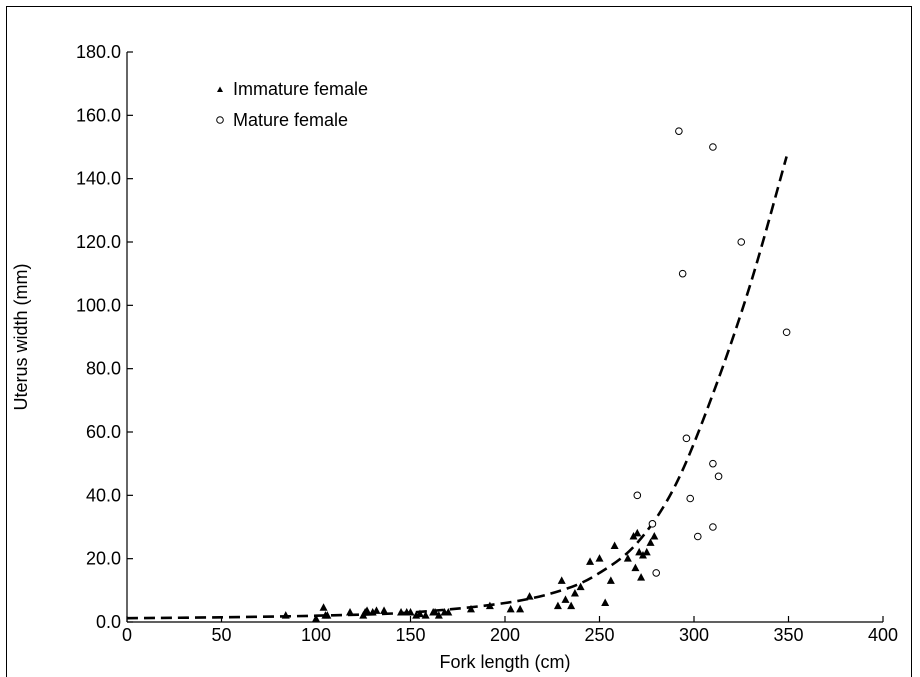 This screenshot has width=920, height=677. What do you see at coordinates (290, 120) in the screenshot?
I see `legend-label-mature: Mature female` at bounding box center [290, 120].